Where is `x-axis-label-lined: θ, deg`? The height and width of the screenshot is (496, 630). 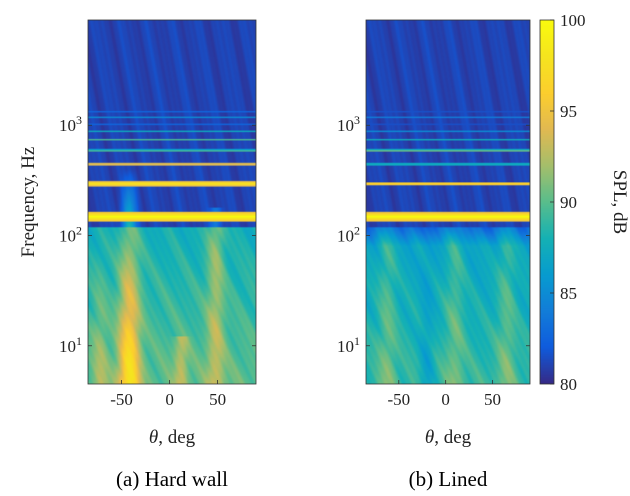
x-axis-label-lined: θ, deg is located at coordinates (448, 437).